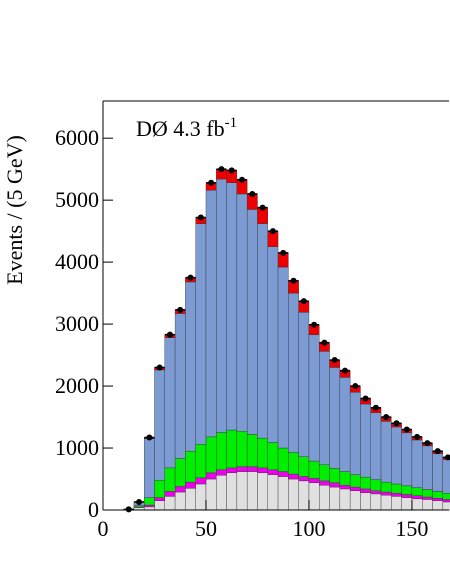 This screenshot has height=582, width=450. What do you see at coordinates (206, 528) in the screenshot?
I see `x-tick-label: 50` at bounding box center [206, 528].